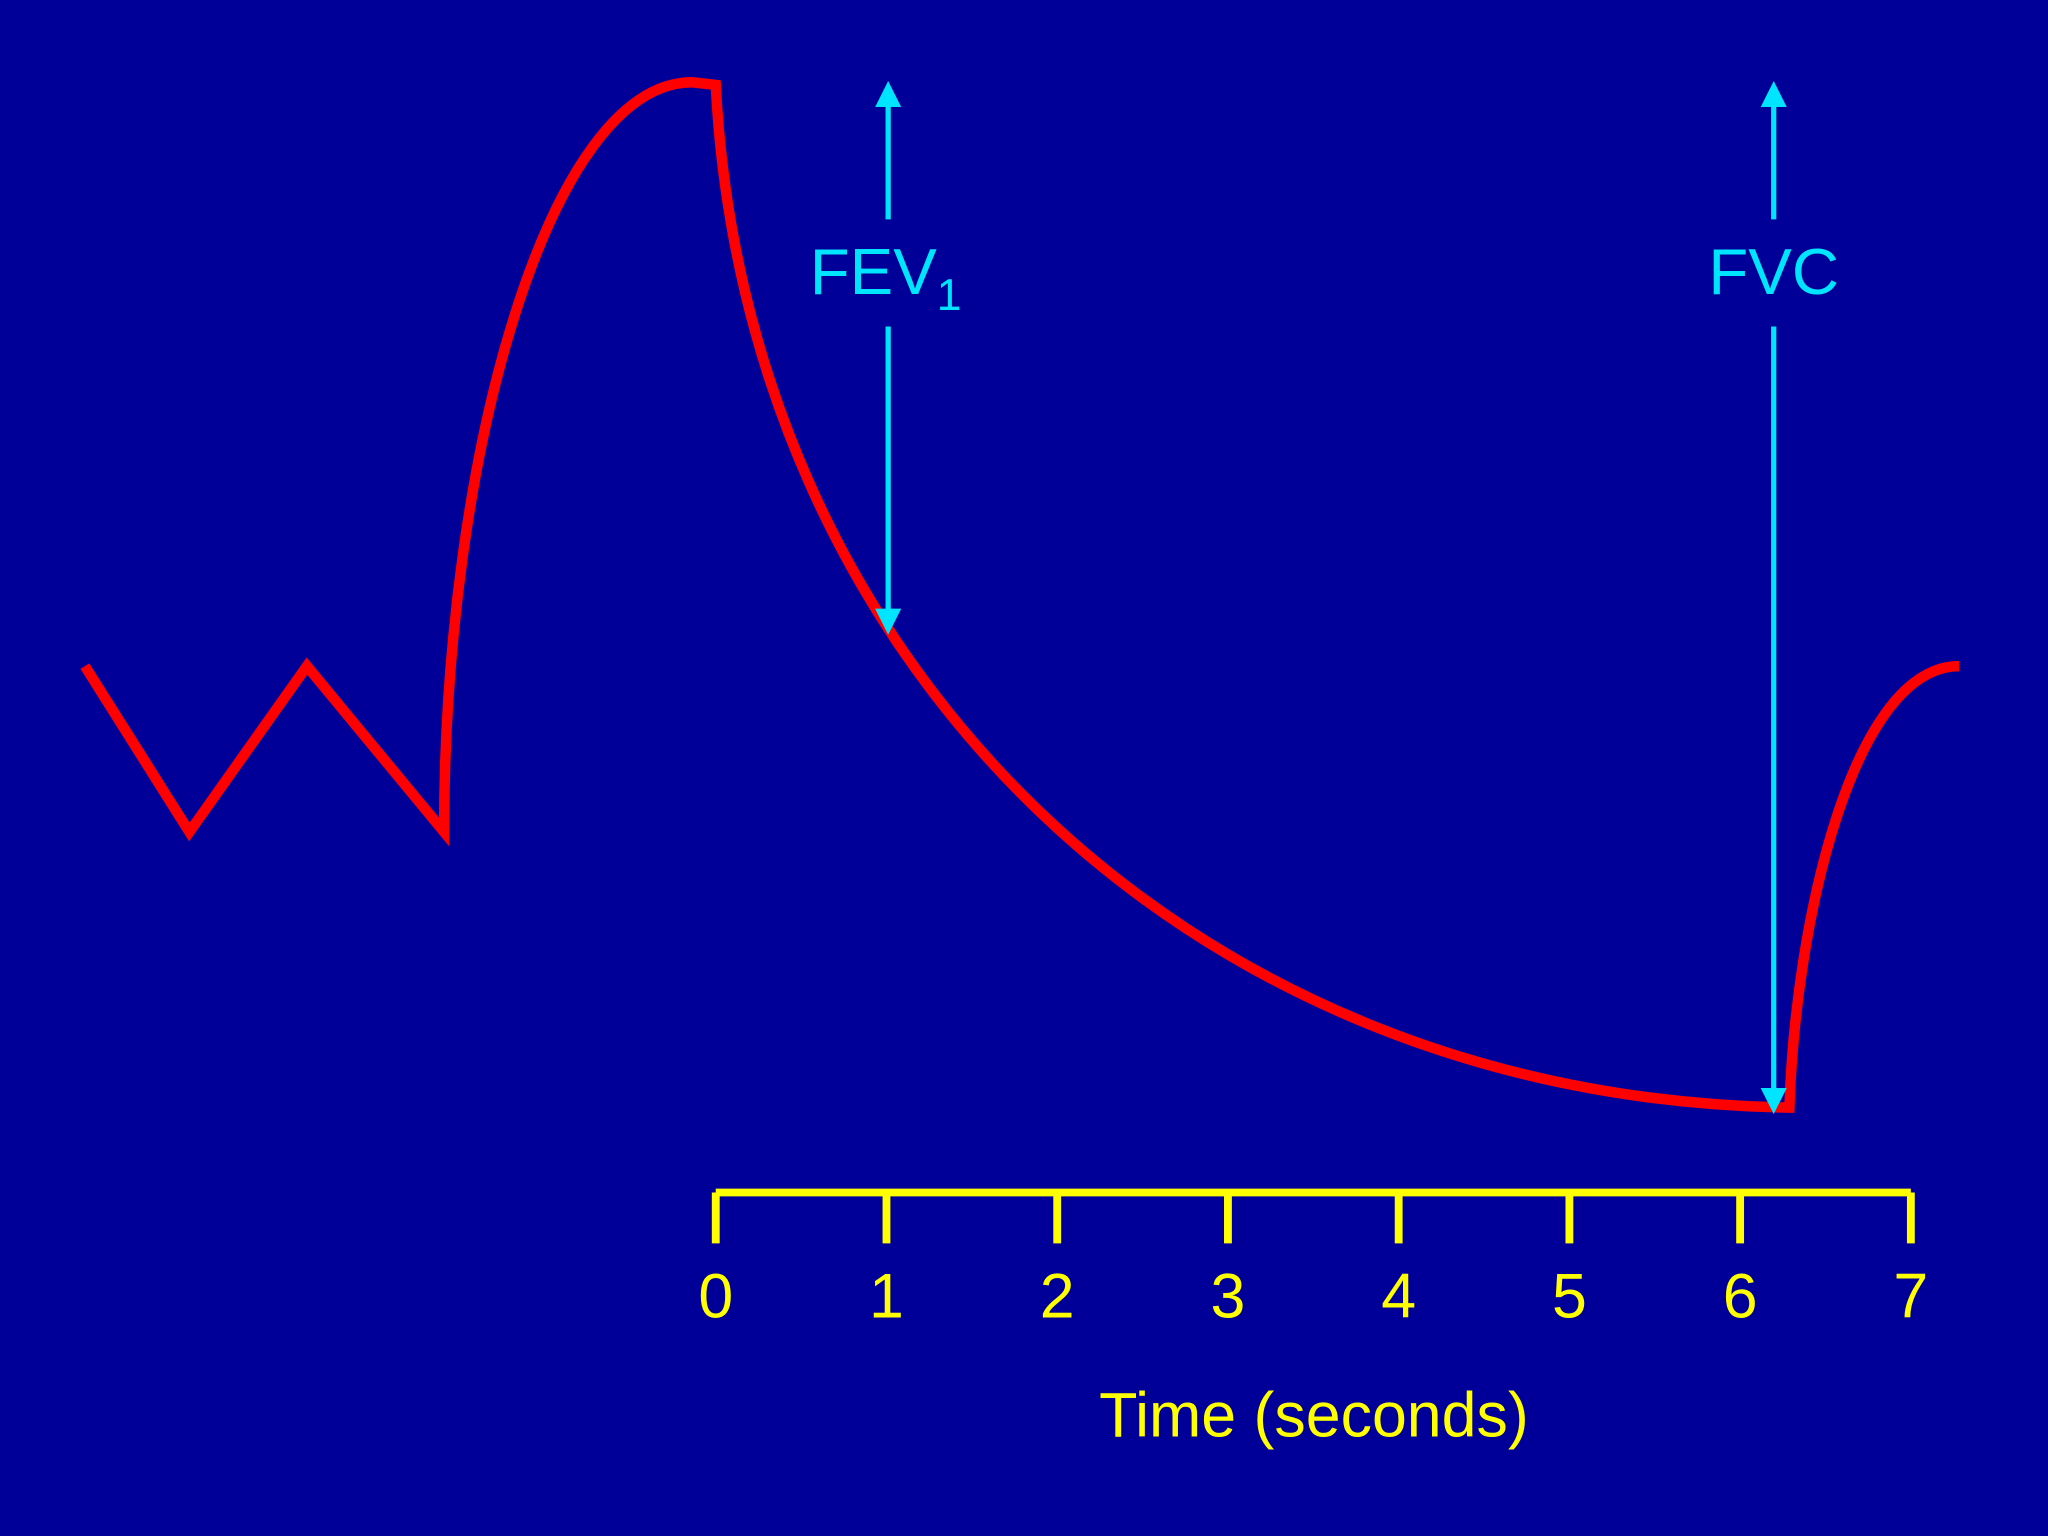  What do you see at coordinates (1910, 1296) in the screenshot?
I see `tick-label: 7` at bounding box center [1910, 1296].